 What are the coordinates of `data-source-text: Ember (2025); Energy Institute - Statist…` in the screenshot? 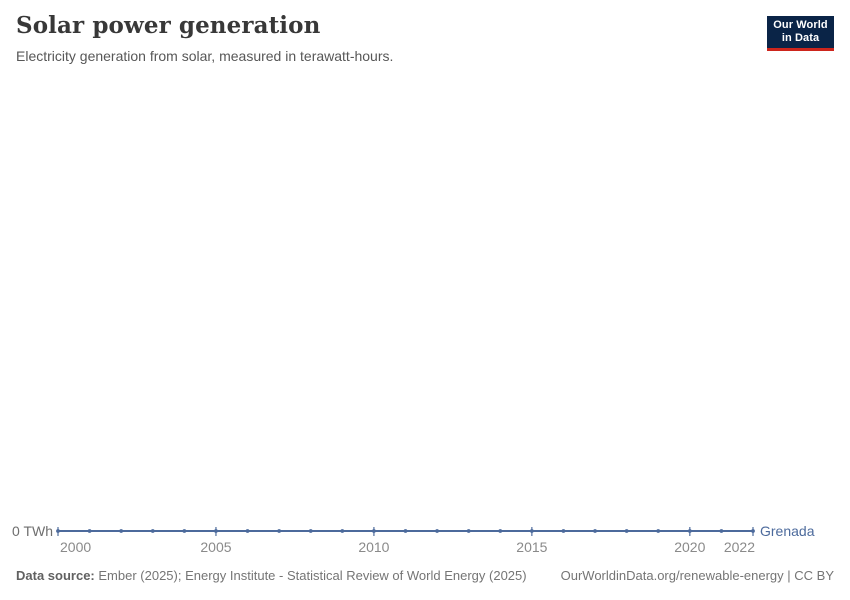 It's located at (312, 575).